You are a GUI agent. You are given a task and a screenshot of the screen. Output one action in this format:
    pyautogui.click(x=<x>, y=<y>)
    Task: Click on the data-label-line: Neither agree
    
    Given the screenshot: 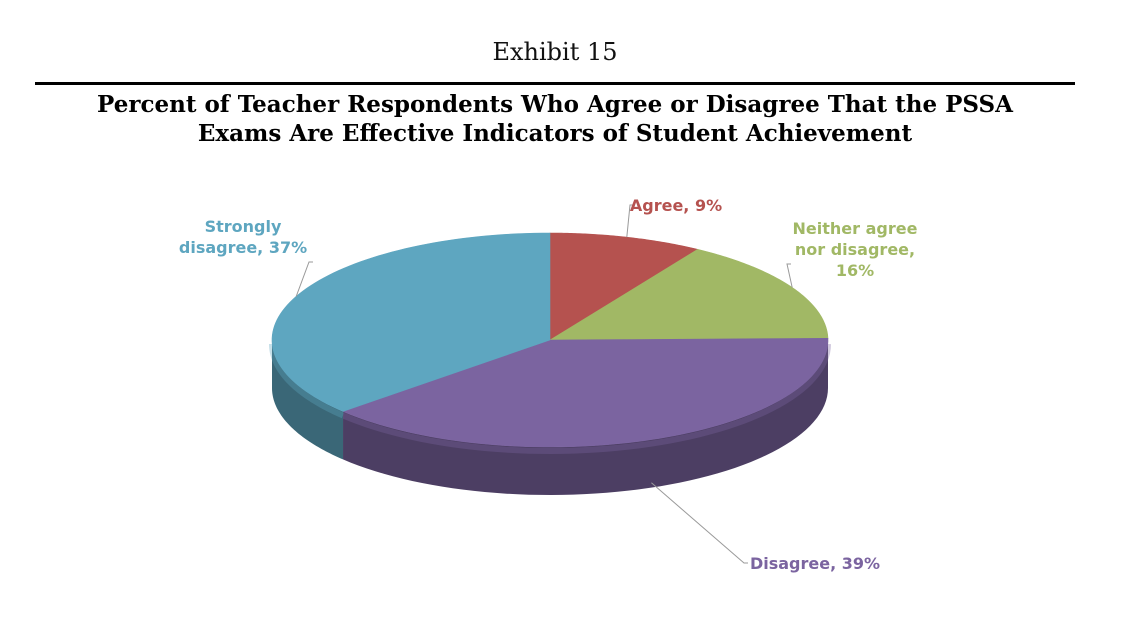 What is the action you would take?
    pyautogui.click(x=855, y=228)
    